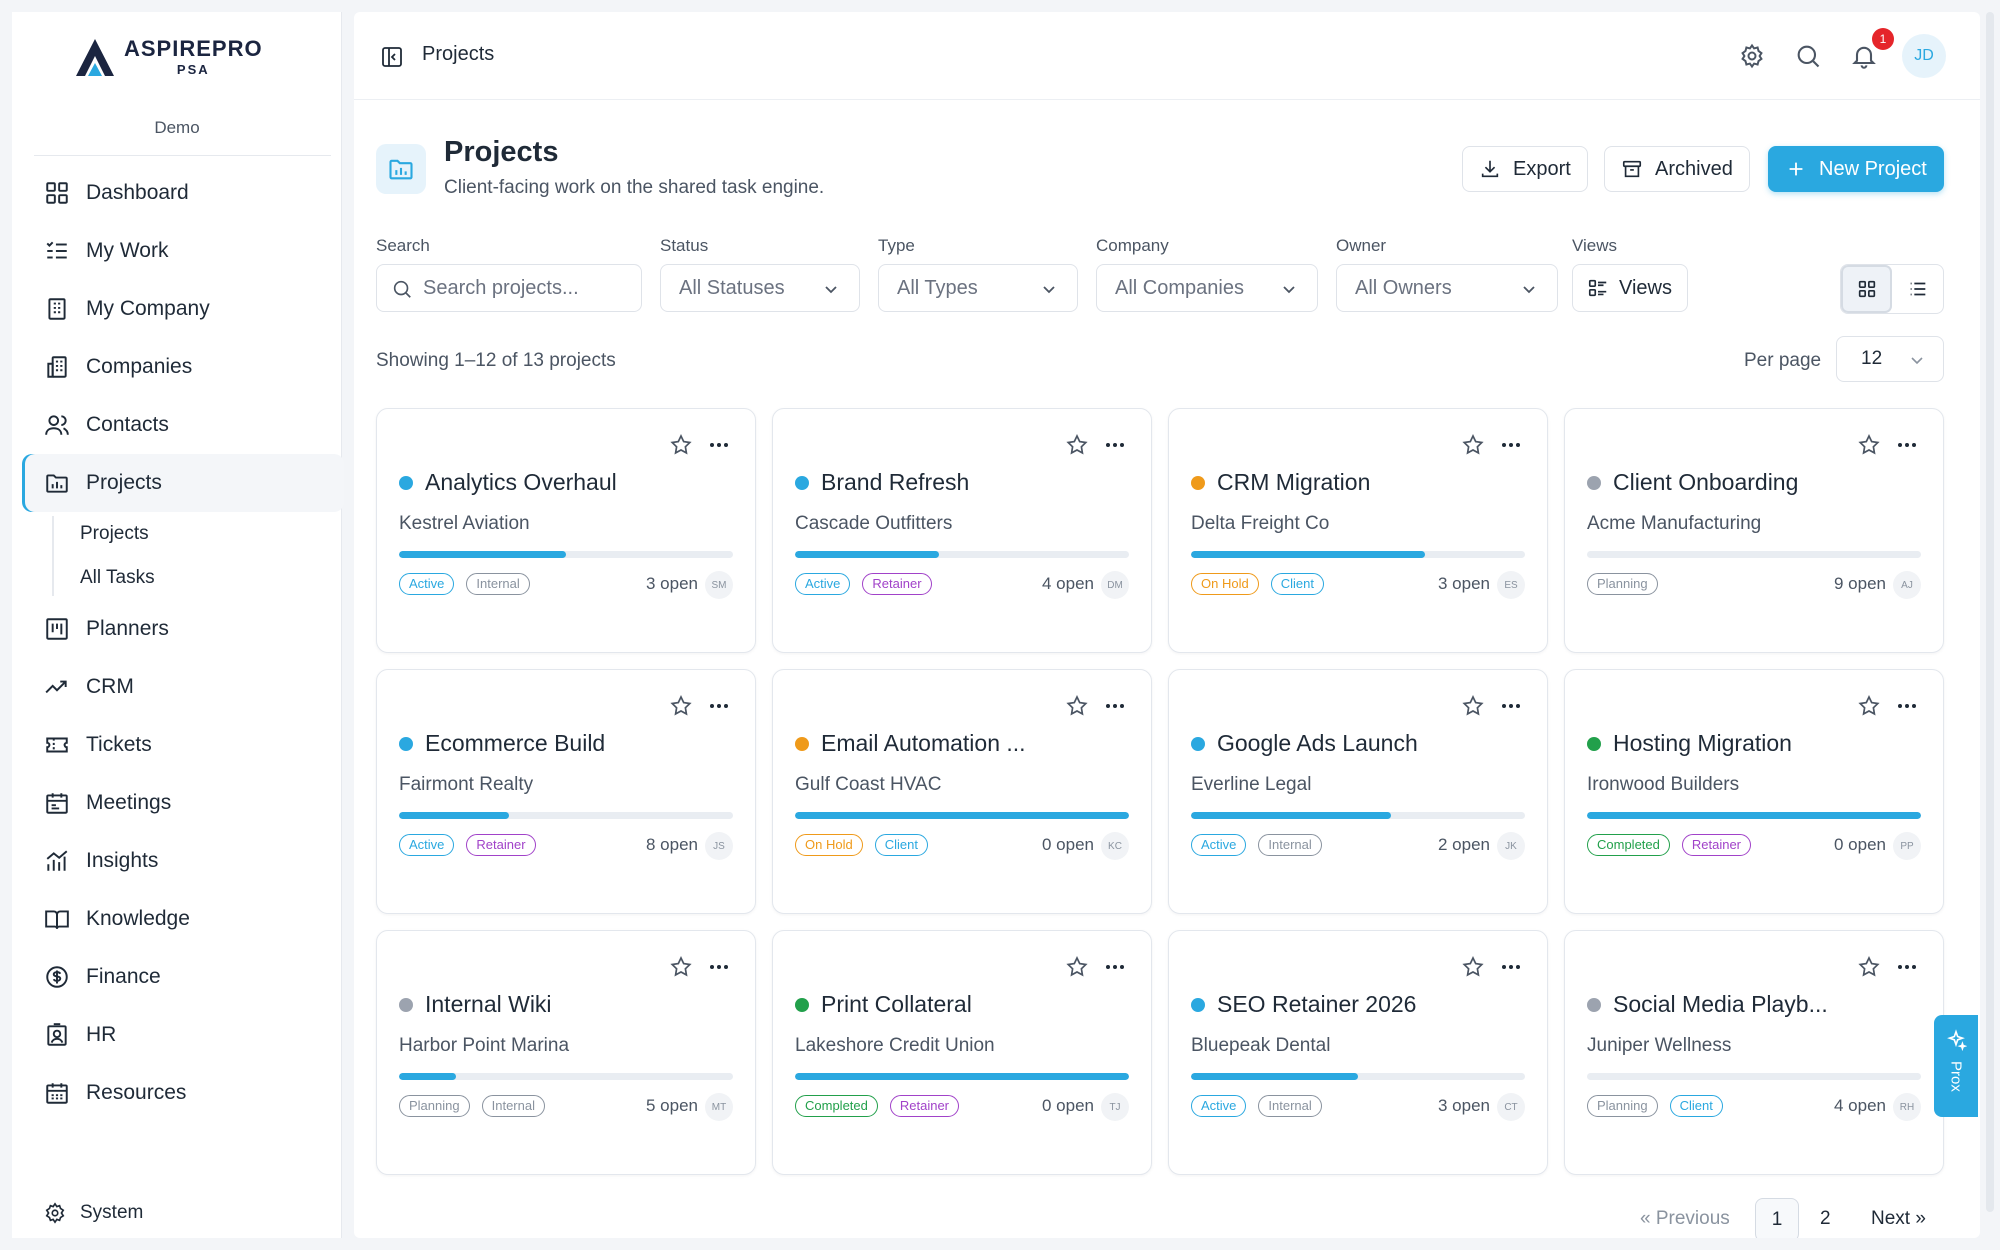 The image size is (2000, 1250). I want to click on search-icon, so click(1808, 56).